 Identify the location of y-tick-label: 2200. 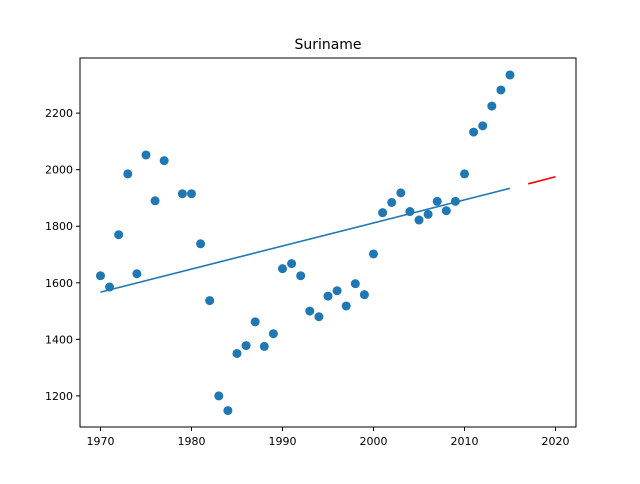
(59, 113).